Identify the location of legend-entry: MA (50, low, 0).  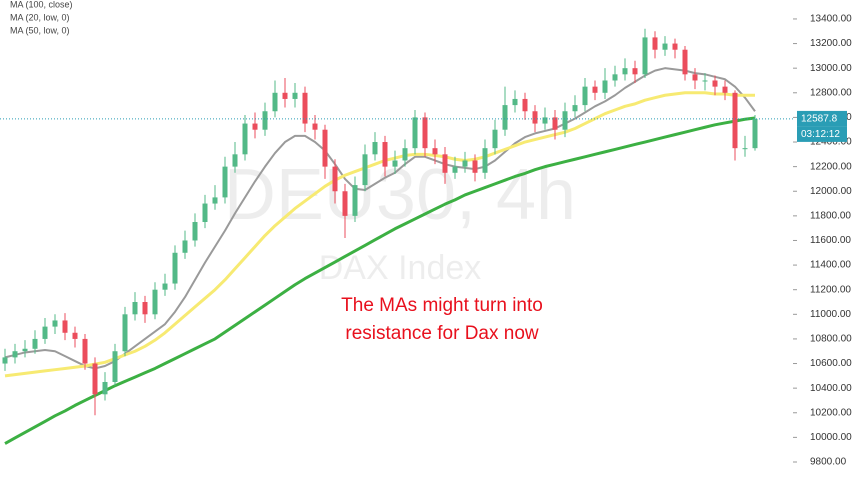
(40, 30).